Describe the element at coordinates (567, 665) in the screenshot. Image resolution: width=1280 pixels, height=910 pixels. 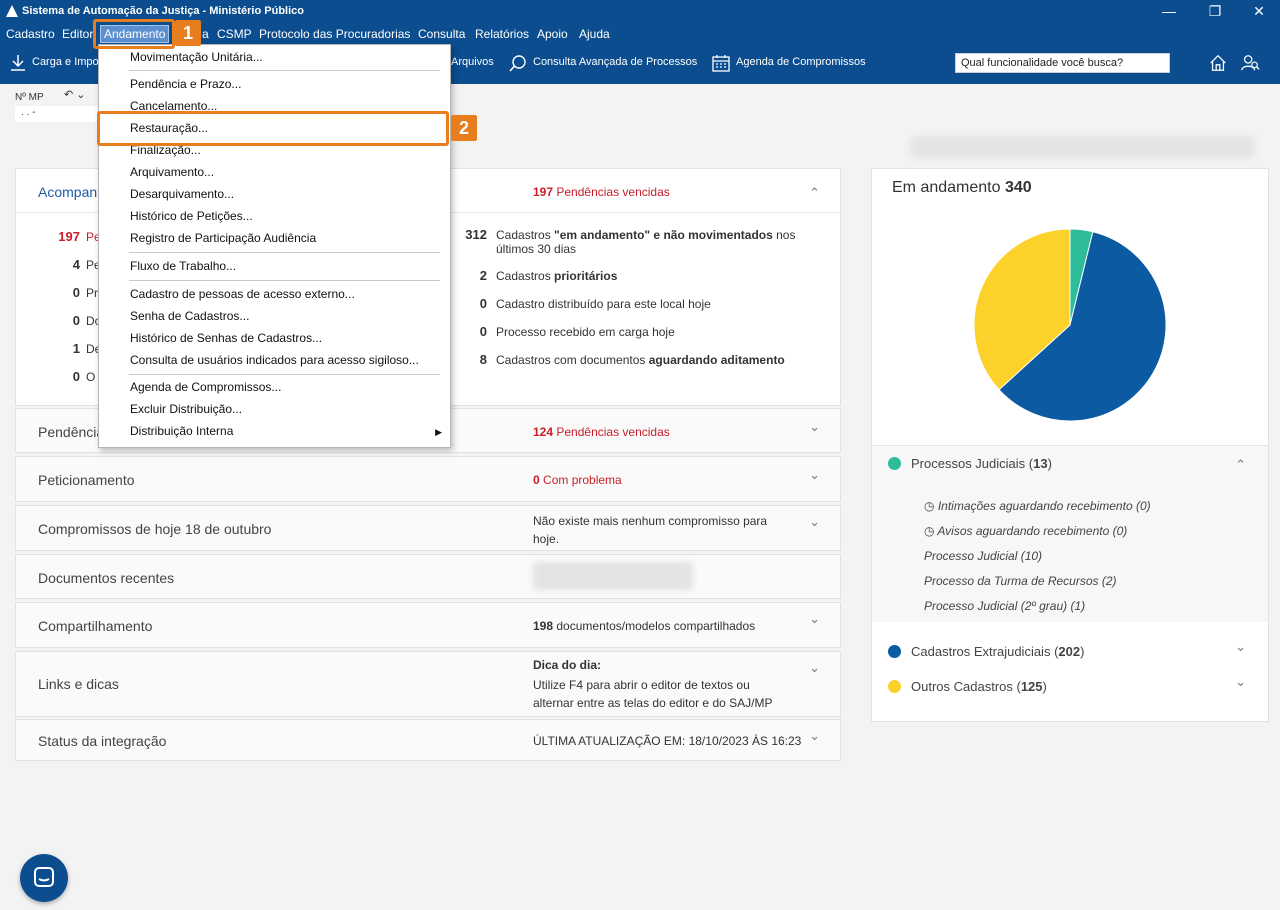
I see `tip-title: Dica do dia:` at that location.